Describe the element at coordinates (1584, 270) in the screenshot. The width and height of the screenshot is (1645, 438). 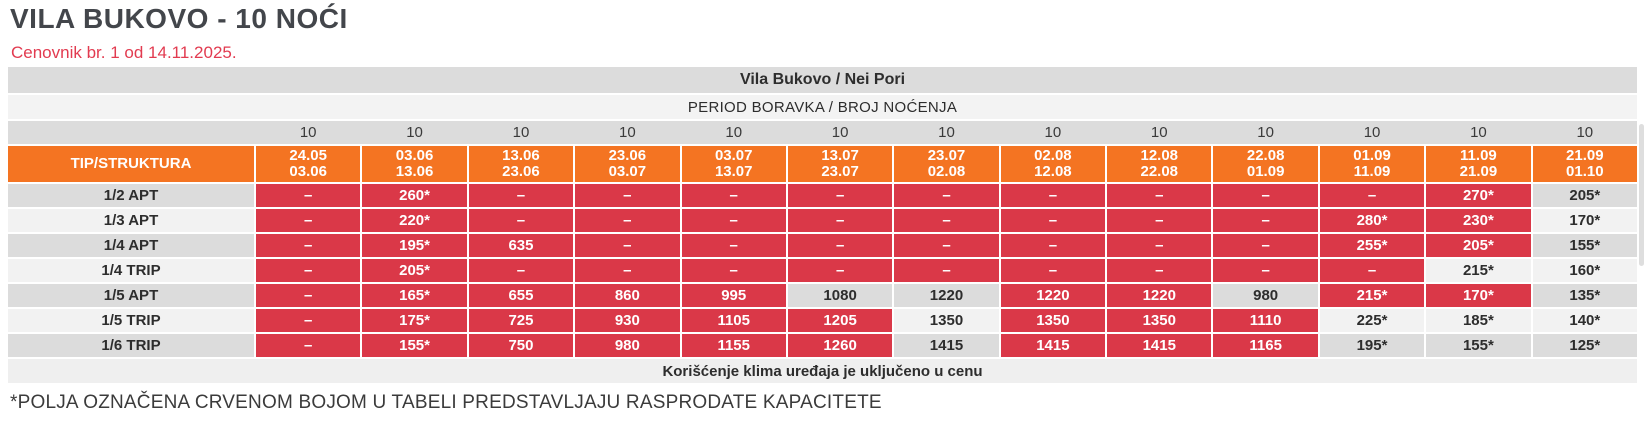
I see `price-cell: 160*` at that location.